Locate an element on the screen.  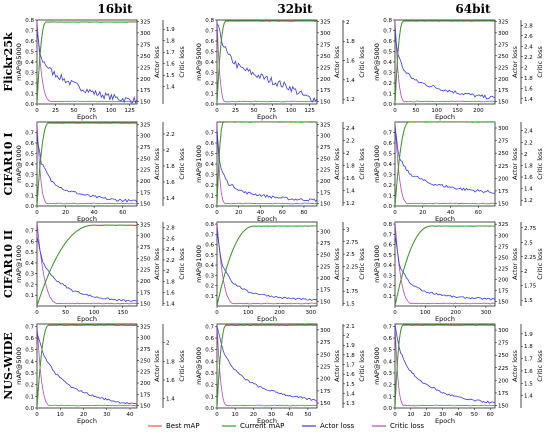
row-header: Flickr25k is located at coordinates (8, 62).